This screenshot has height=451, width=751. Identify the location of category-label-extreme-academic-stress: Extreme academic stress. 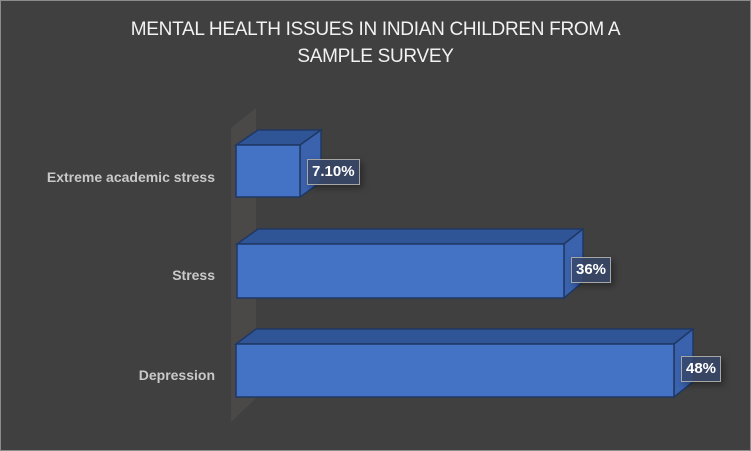
(130, 177).